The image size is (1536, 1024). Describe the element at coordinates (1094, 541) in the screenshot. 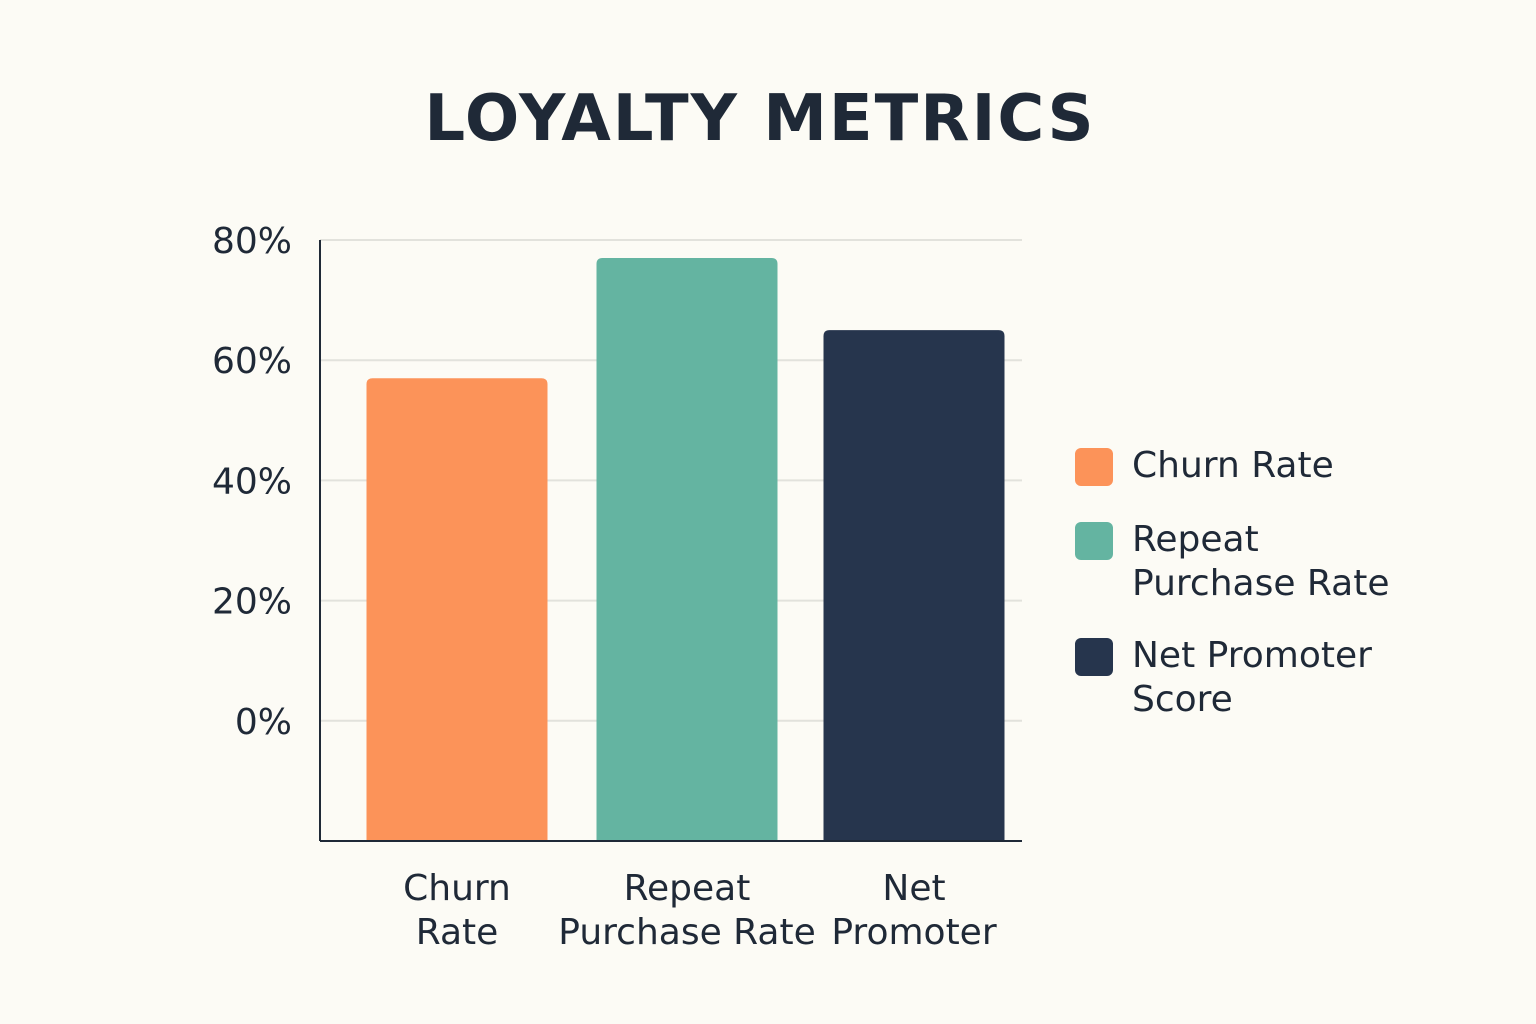

I see `legend-swatch-repeat-purchase-rate` at that location.